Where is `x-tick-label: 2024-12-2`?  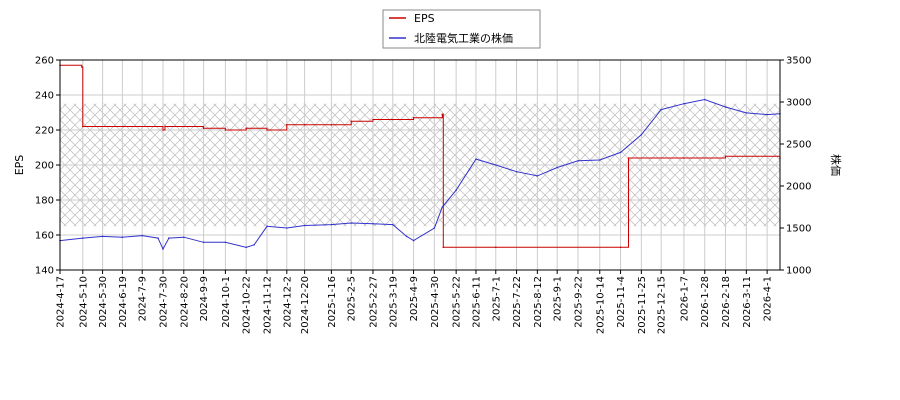 x-tick-label: 2024-12-2 is located at coordinates (287, 302).